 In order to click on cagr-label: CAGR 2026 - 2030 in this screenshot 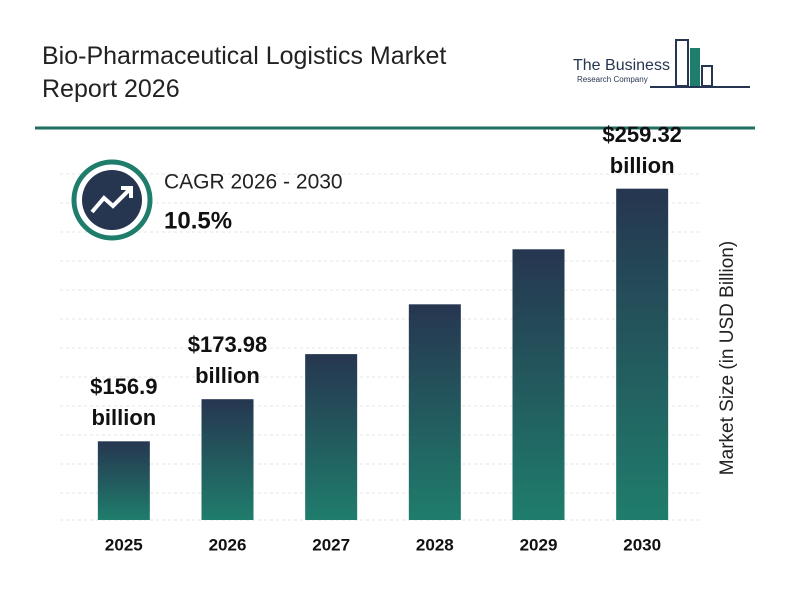, I will do `click(253, 182)`.